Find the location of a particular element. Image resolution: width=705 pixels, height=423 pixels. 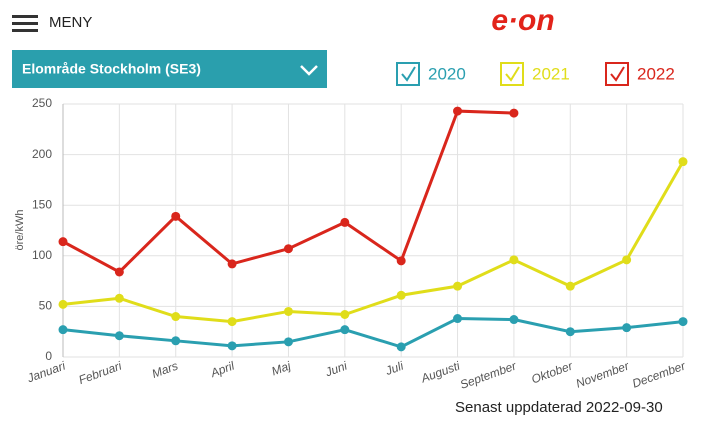

legend-label: 2020 is located at coordinates (447, 73).